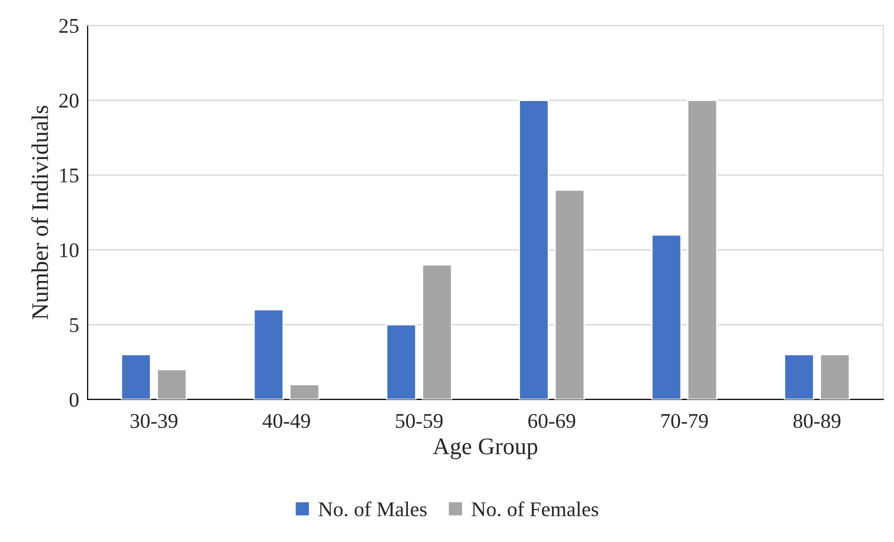  What do you see at coordinates (68, 25) in the screenshot?
I see `y-tick-label: 25` at bounding box center [68, 25].